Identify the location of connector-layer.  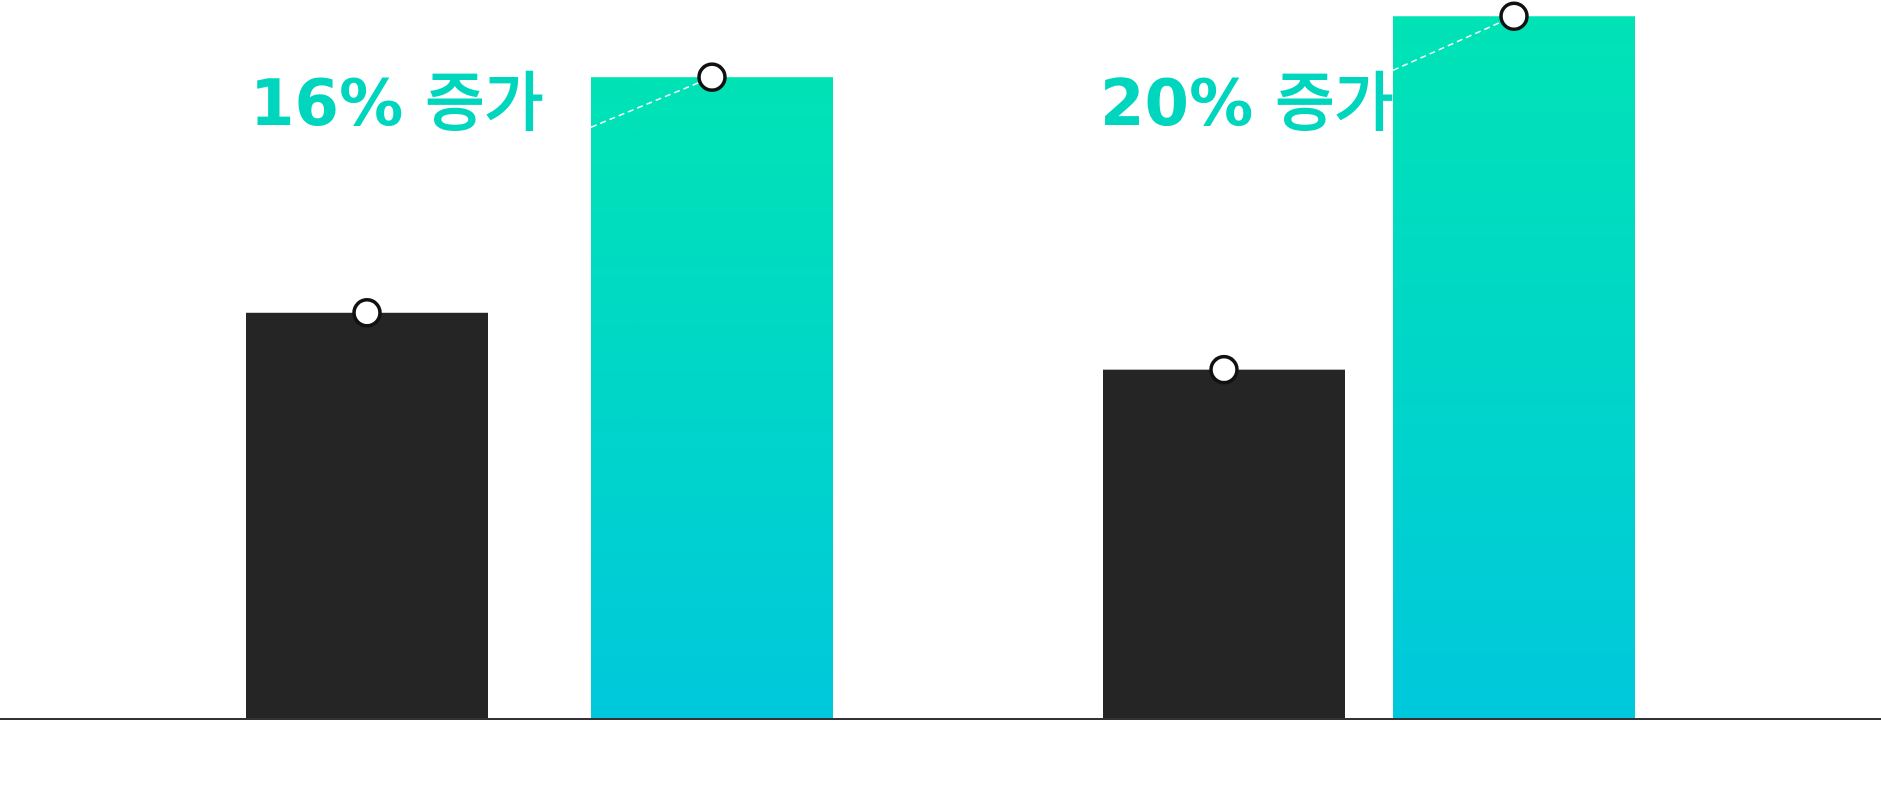
(1052, 71).